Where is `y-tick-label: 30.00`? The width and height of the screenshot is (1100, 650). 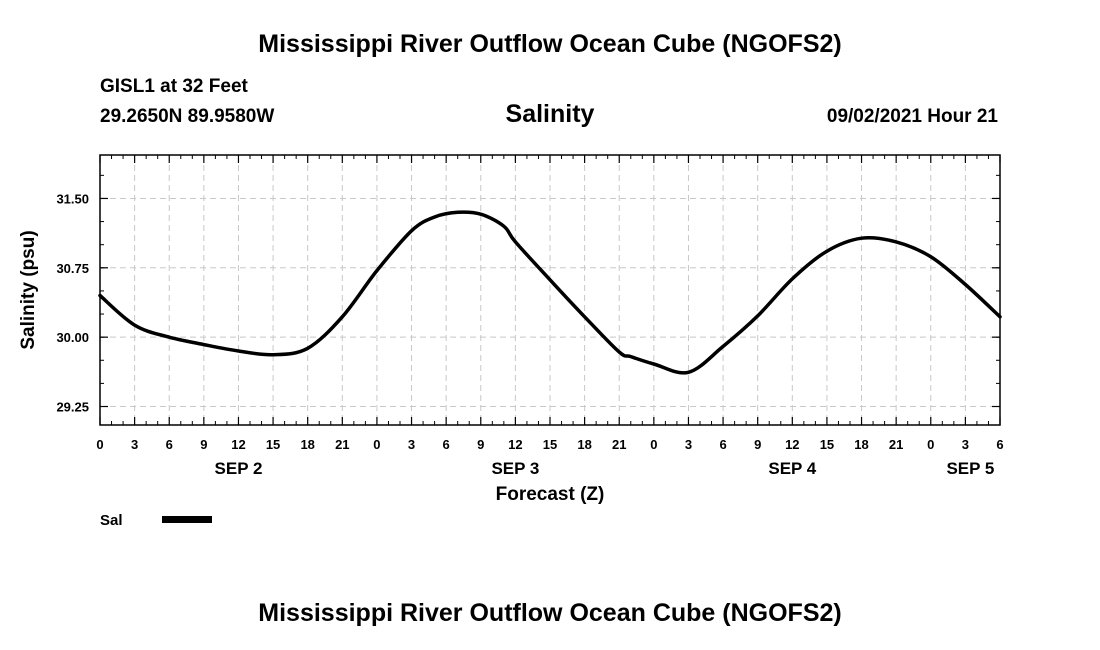 y-tick-label: 30.00 is located at coordinates (72, 337).